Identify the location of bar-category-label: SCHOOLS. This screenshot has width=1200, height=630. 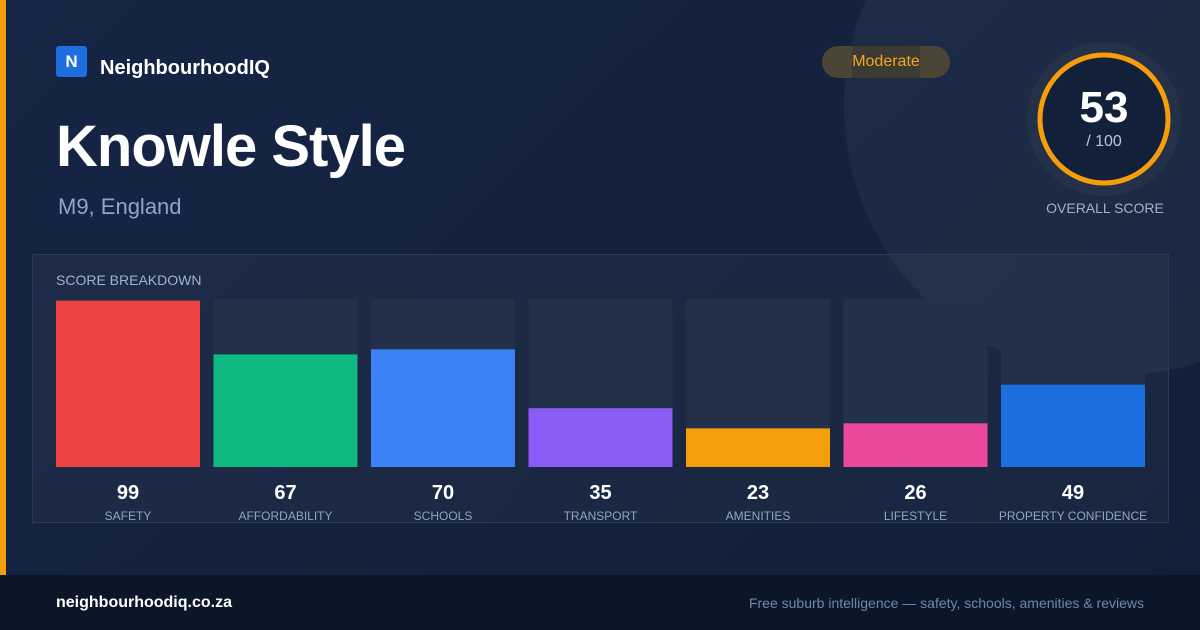
(443, 515).